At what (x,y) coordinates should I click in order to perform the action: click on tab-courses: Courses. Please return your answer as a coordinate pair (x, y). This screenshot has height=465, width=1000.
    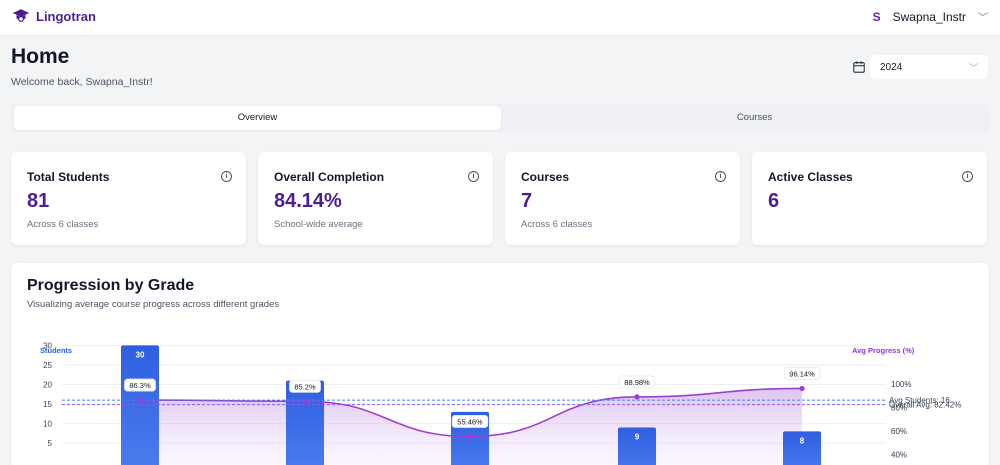
    Looking at the image, I should click on (754, 117).